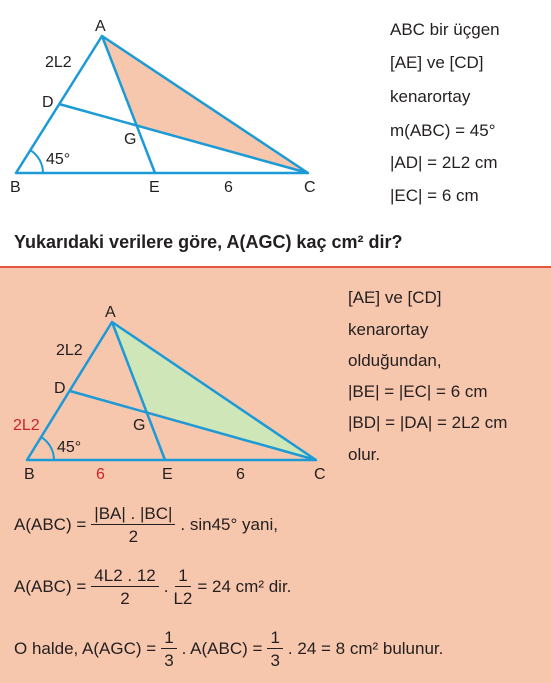 The width and height of the screenshot is (551, 683). What do you see at coordinates (50, 586) in the screenshot?
I see `eq2-lhs: A(ABC) =` at bounding box center [50, 586].